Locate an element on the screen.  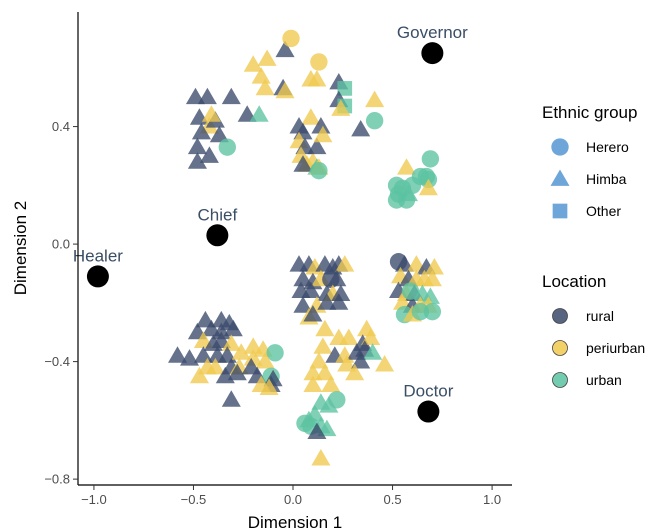
landmark-healer-label: Healer is located at coordinates (98, 255).